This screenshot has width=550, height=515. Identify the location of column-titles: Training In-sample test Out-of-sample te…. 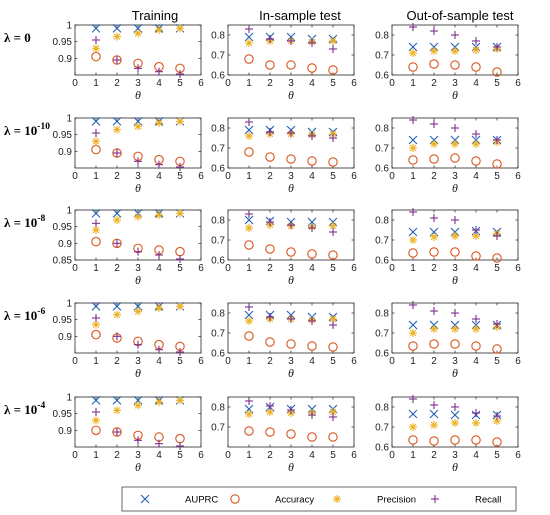
(323, 15).